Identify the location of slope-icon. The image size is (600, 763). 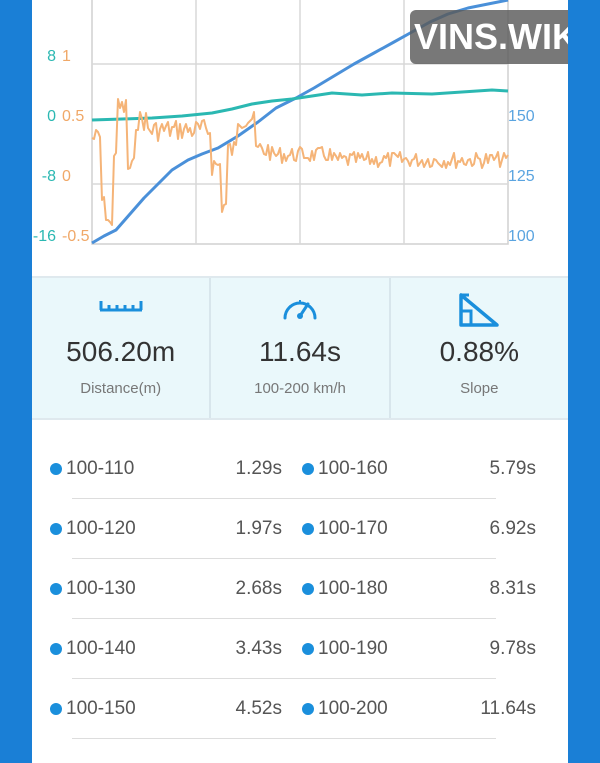
(479, 312).